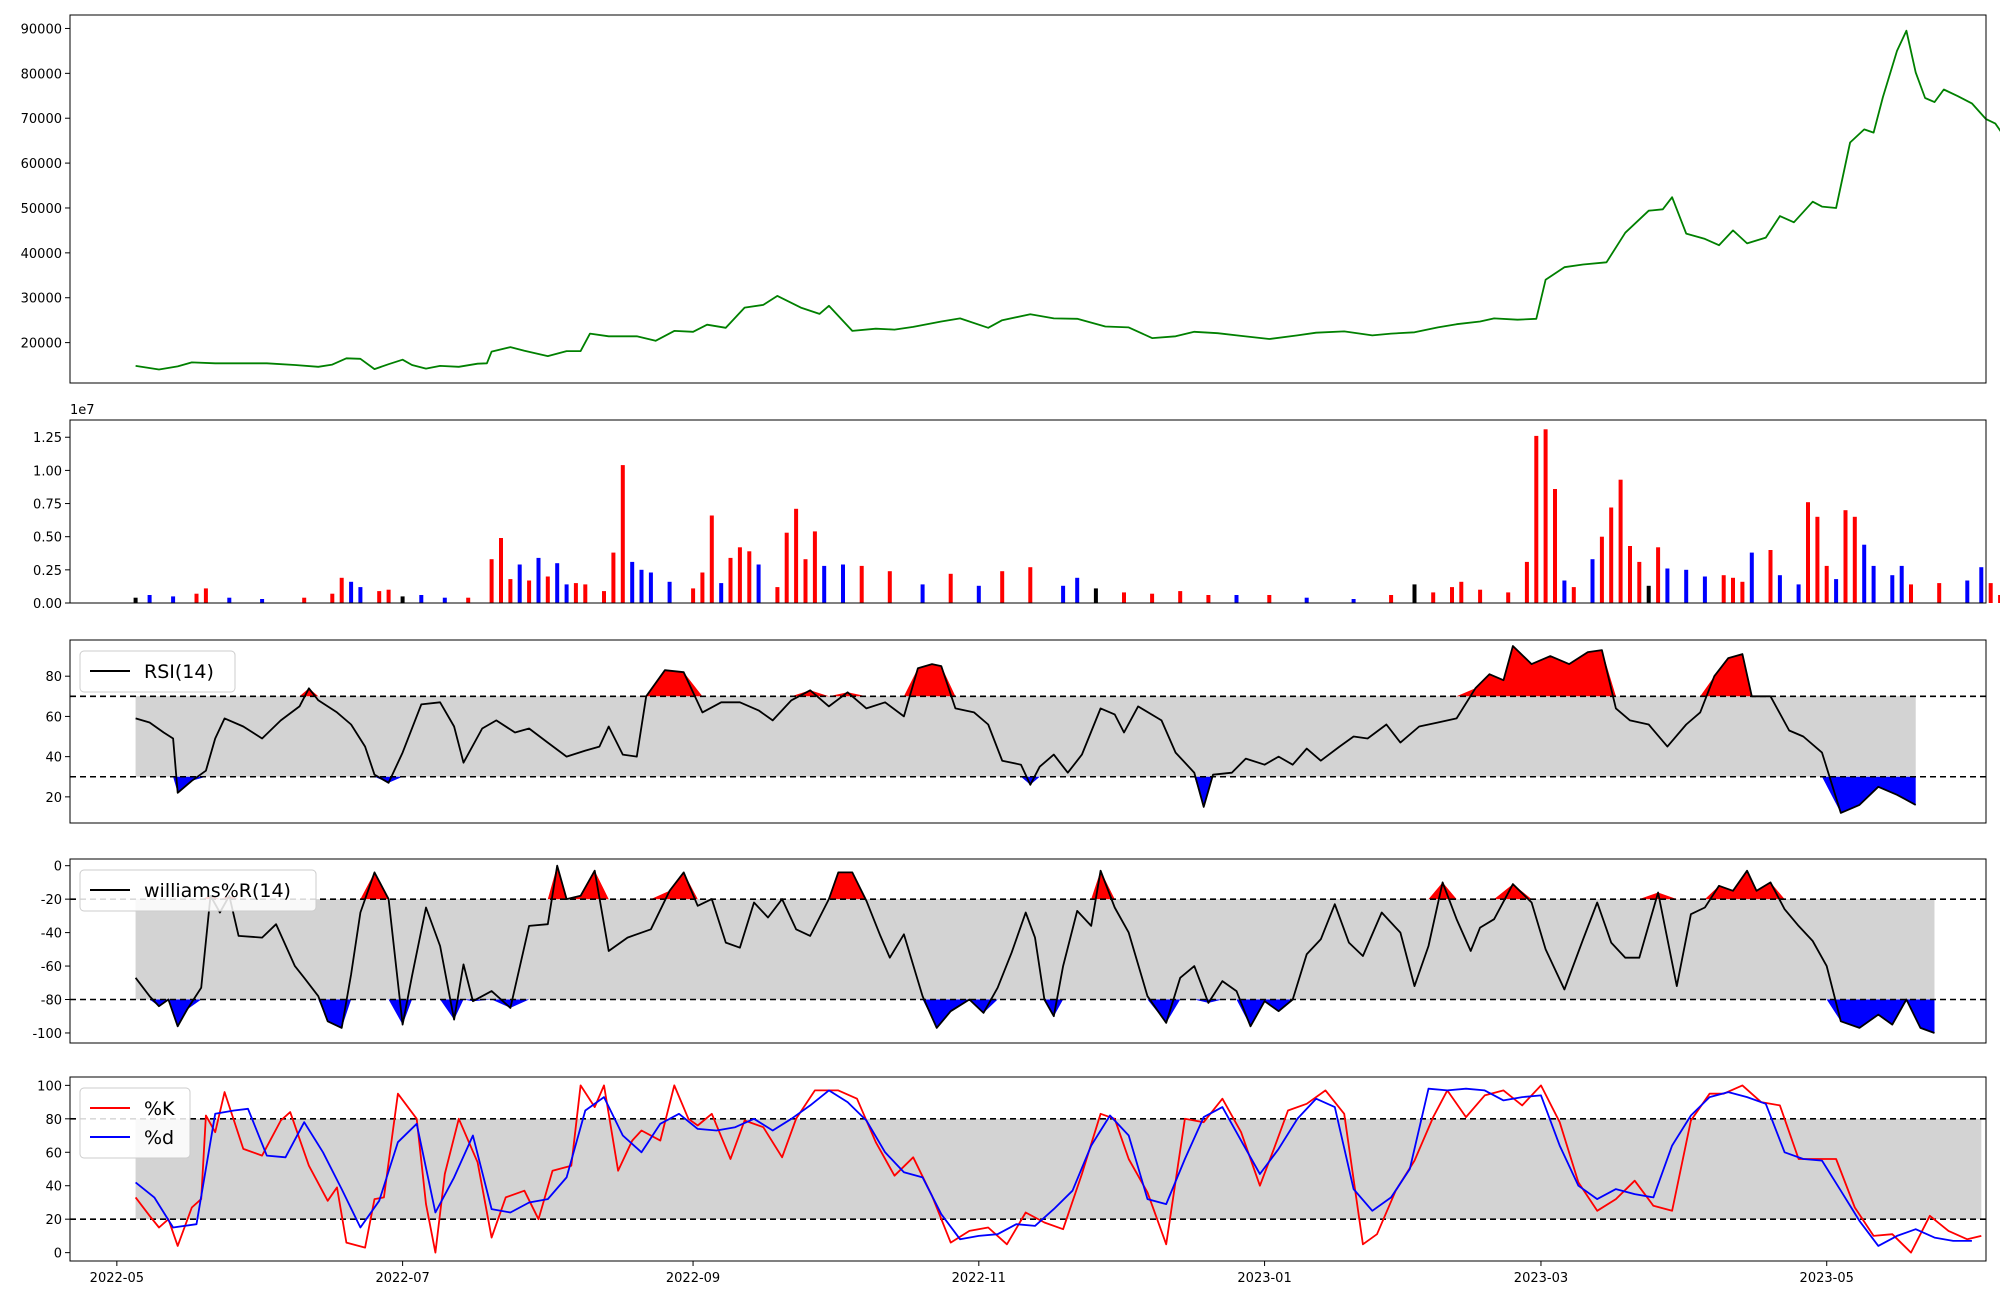  Describe the element at coordinates (1541, 1278) in the screenshot. I see `x-tick-label: 2023-03` at that location.